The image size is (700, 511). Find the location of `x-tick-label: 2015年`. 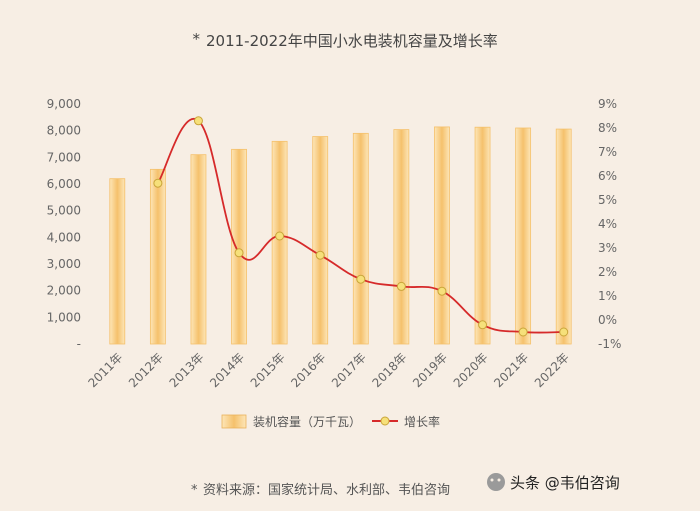

x-tick-label: 2015年 is located at coordinates (268, 370).